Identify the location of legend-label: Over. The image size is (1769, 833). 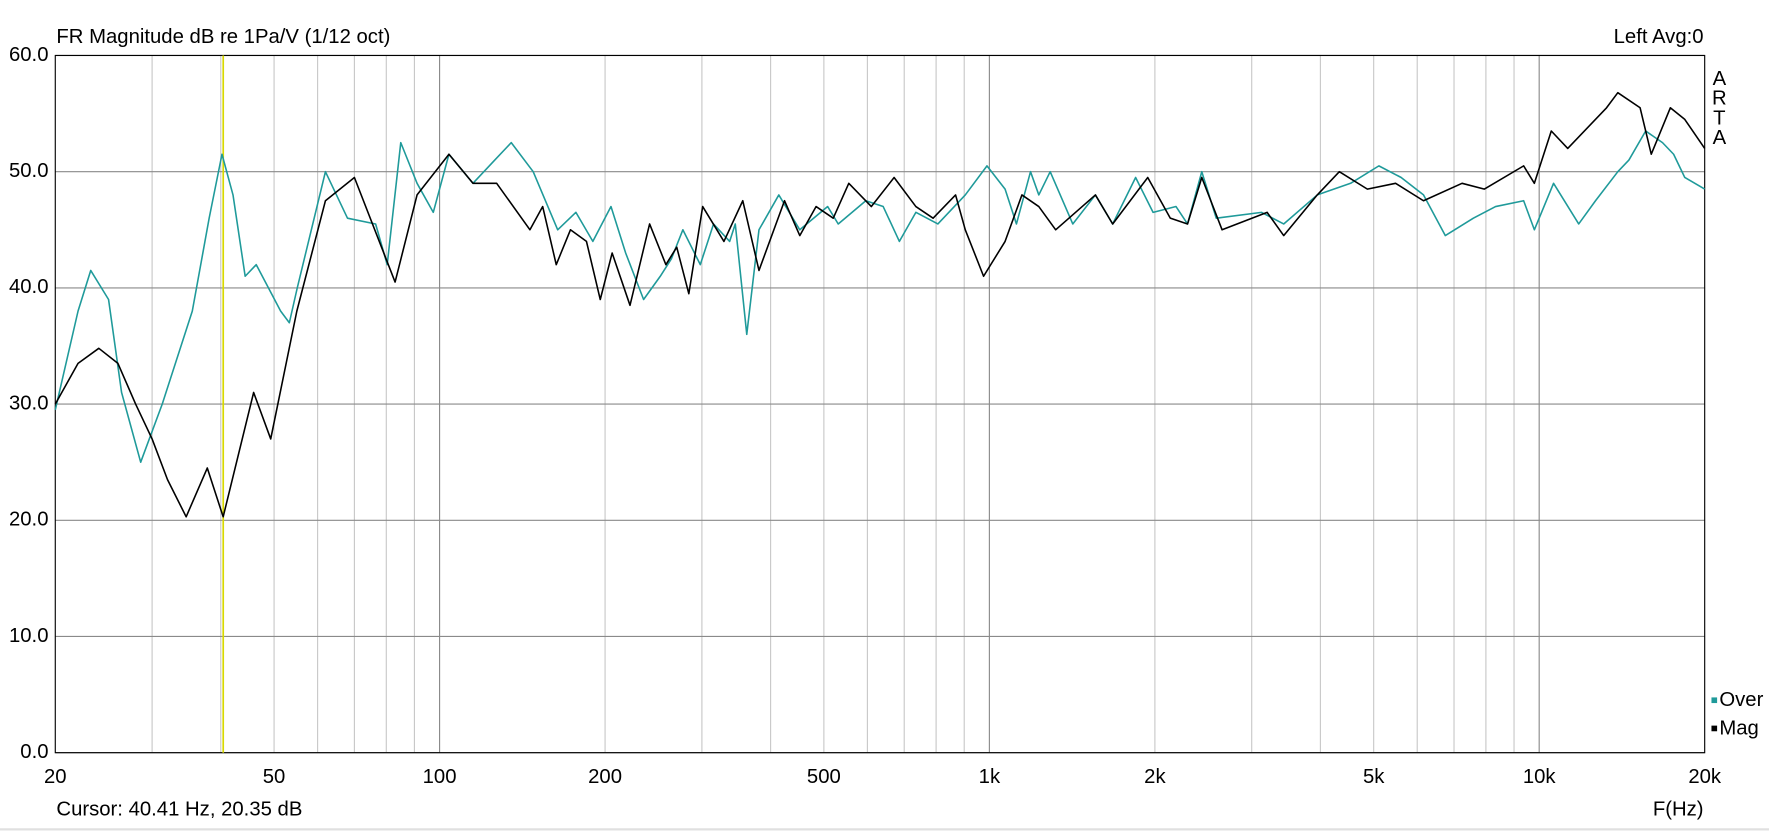
(1741, 700).